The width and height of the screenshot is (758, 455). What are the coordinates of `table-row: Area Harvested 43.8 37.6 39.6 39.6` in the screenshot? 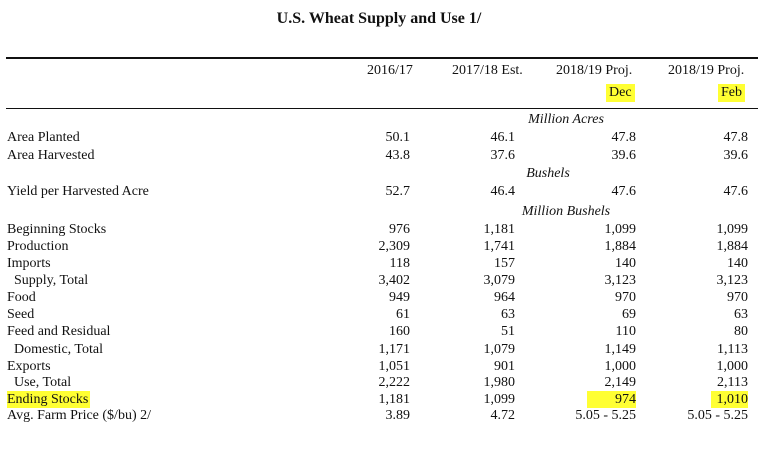 It's located at (379, 155).